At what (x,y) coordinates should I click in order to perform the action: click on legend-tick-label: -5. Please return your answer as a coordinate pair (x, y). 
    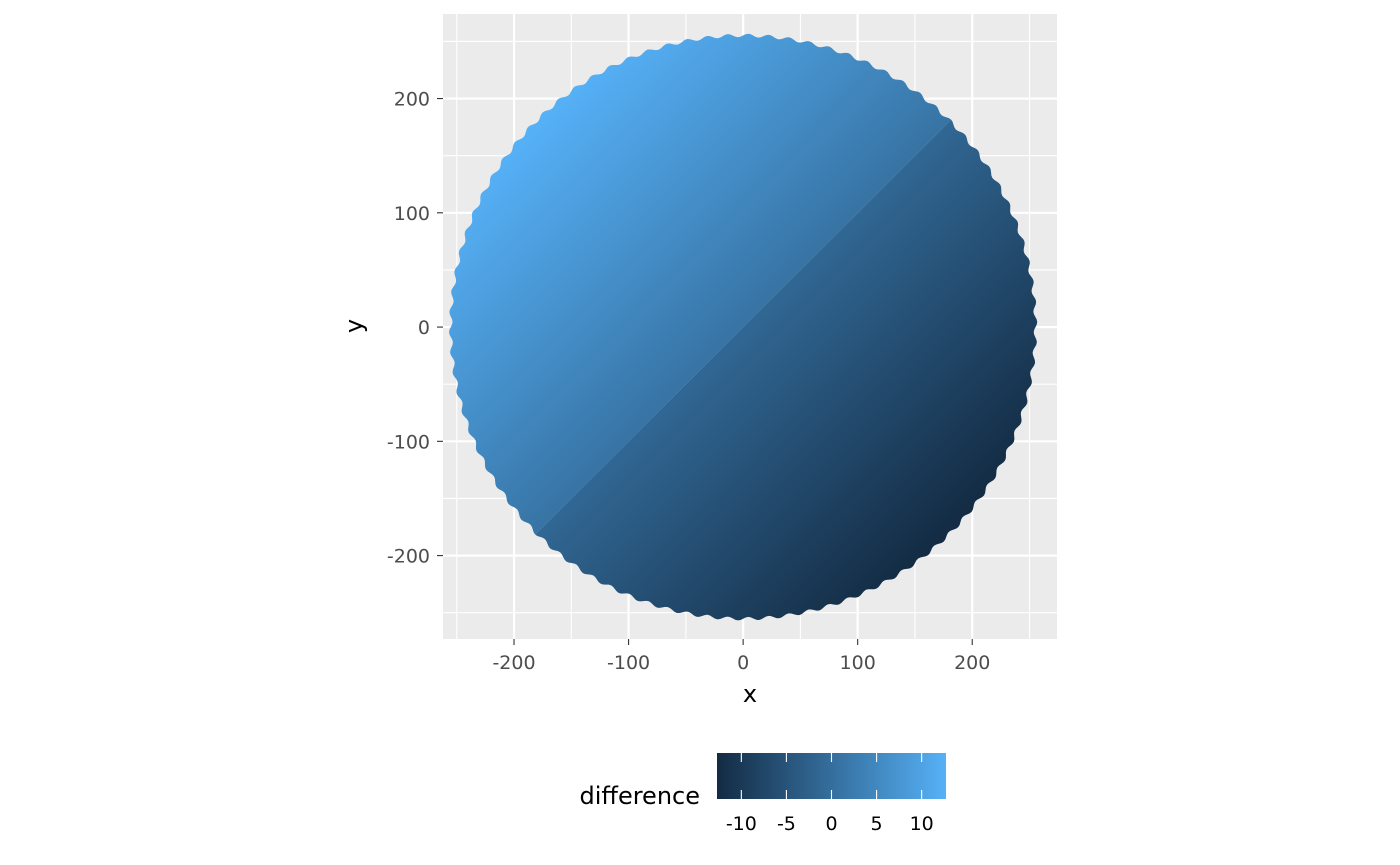
    Looking at the image, I should click on (786, 824).